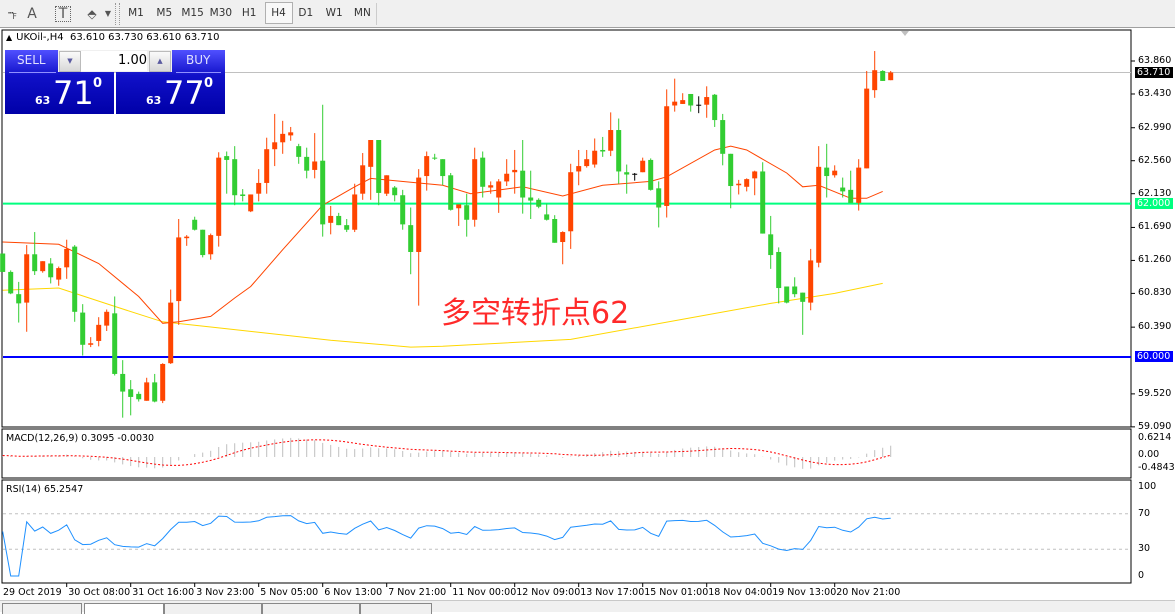 The height and width of the screenshot is (614, 1175). I want to click on price-tag-level_62: 62.000, so click(1154, 203).